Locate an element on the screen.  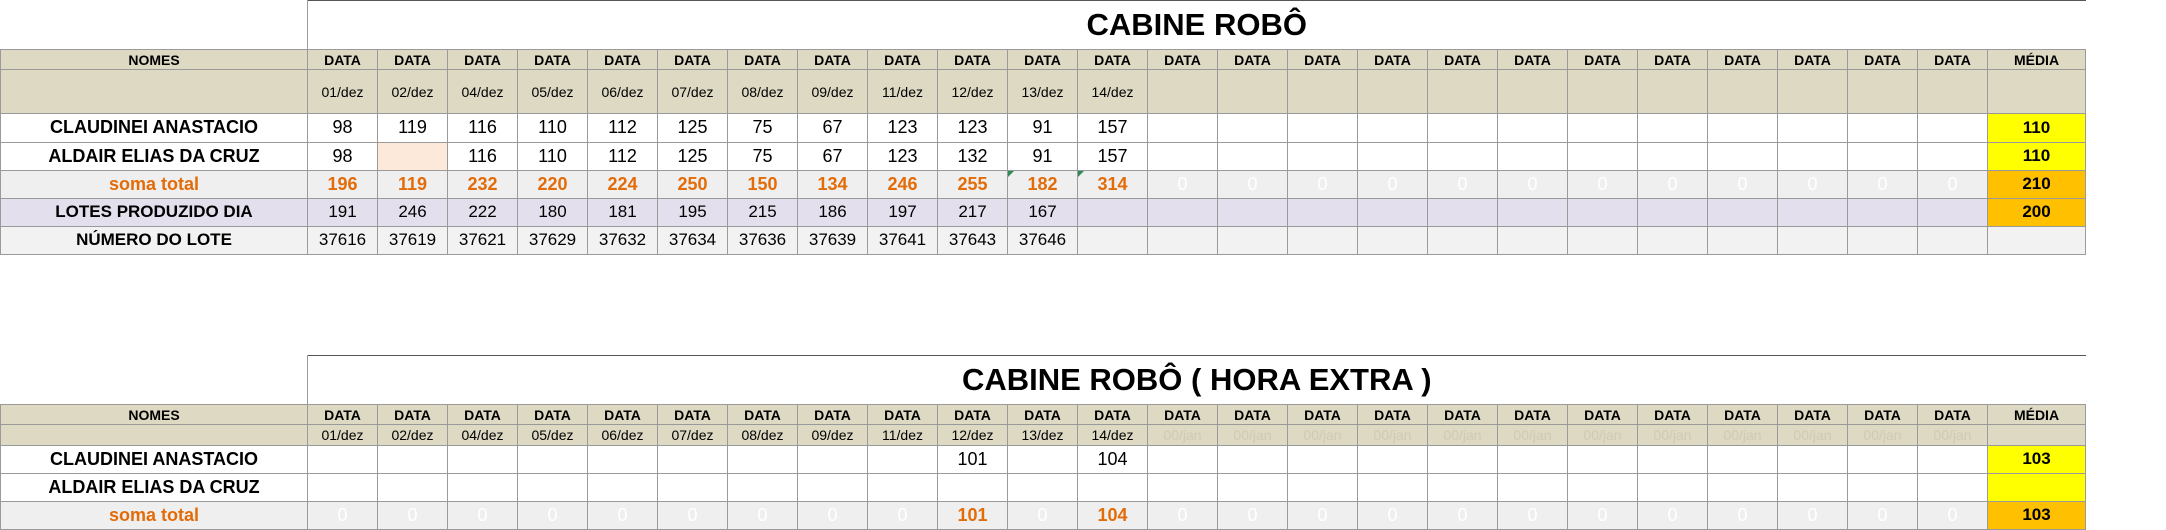
total-cell: 104 is located at coordinates (1112, 515).